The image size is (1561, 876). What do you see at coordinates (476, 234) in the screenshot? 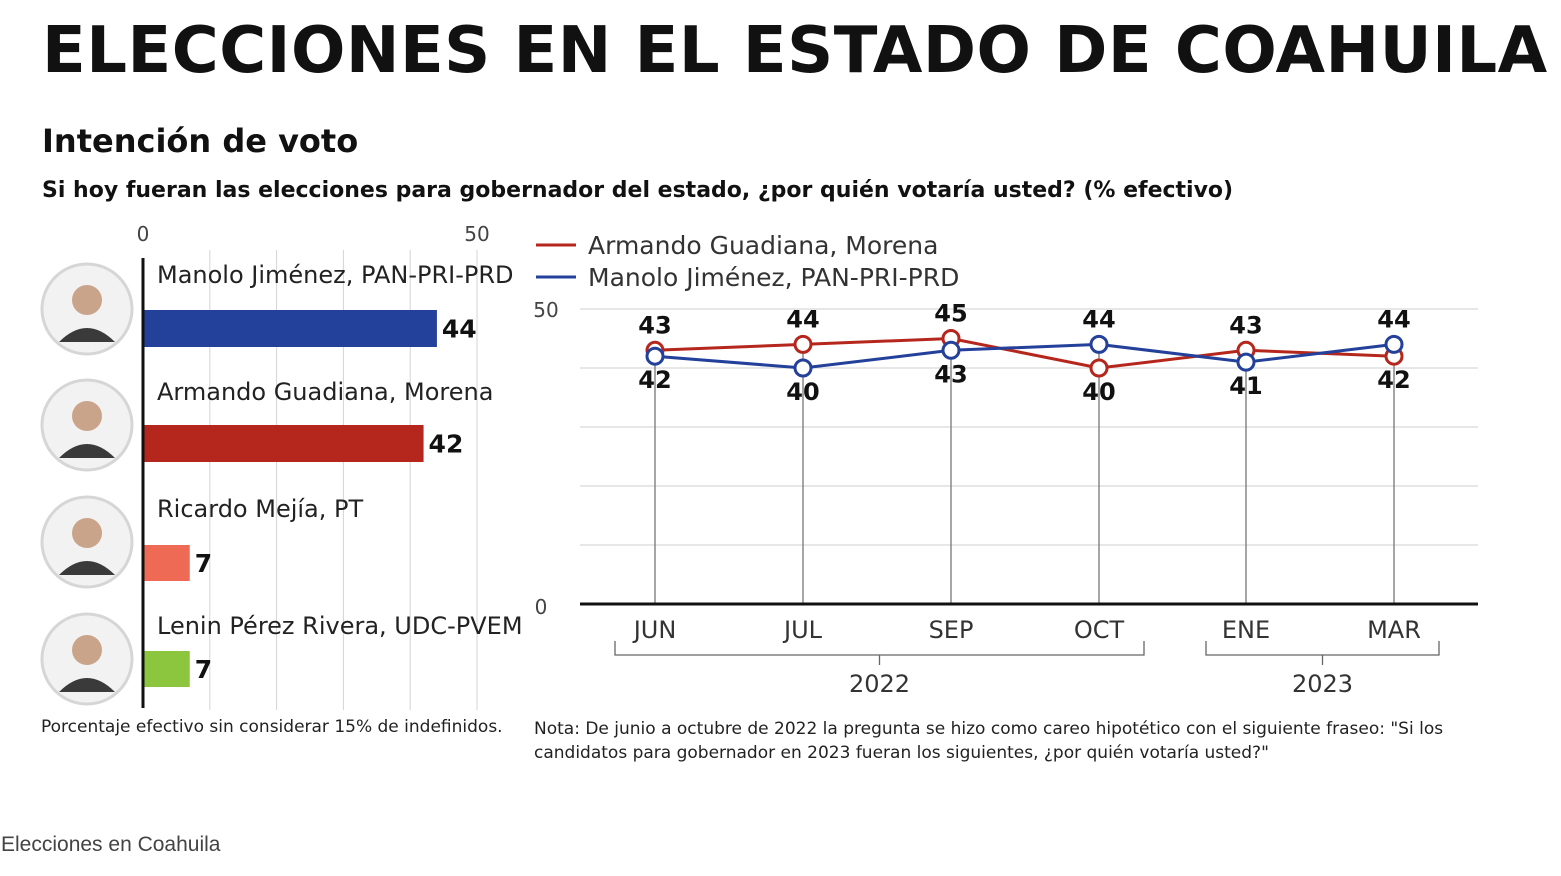
I see `bar-axis-tick-label: 50` at bounding box center [476, 234].